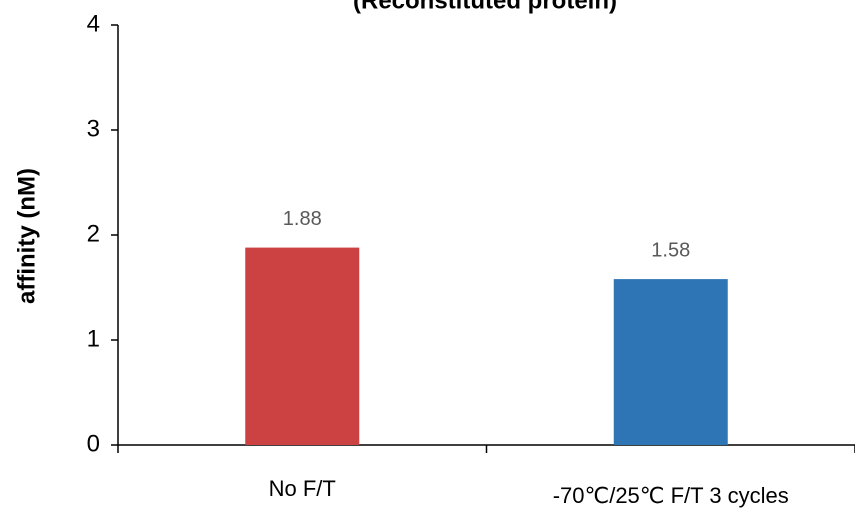  I want to click on value-label: 1.88, so click(302, 219).